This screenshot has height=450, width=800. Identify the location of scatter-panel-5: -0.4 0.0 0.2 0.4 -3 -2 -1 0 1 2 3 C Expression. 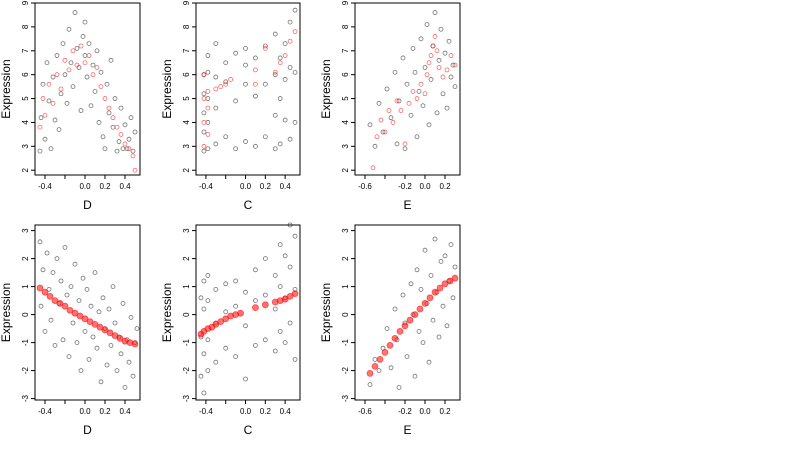
(230, 329).